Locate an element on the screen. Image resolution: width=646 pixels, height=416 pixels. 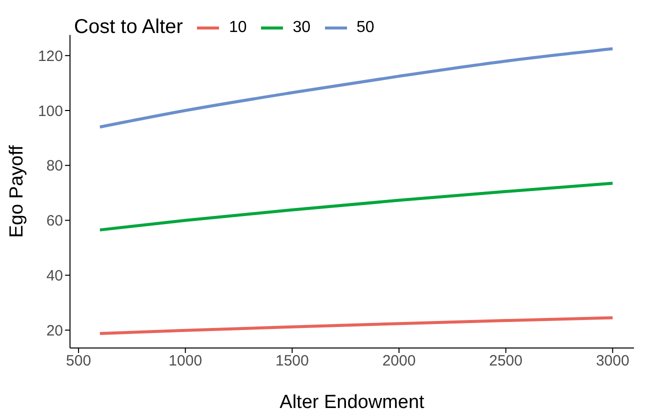
legend-label: 30 is located at coordinates (301, 27).